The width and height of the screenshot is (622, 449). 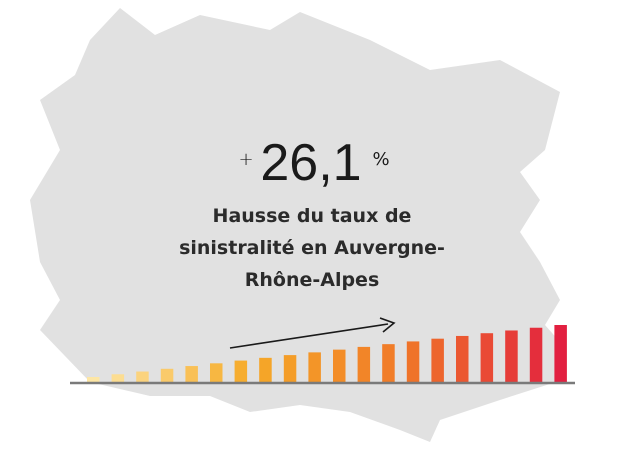 I want to click on stat-value: 26,1, so click(x=310, y=163).